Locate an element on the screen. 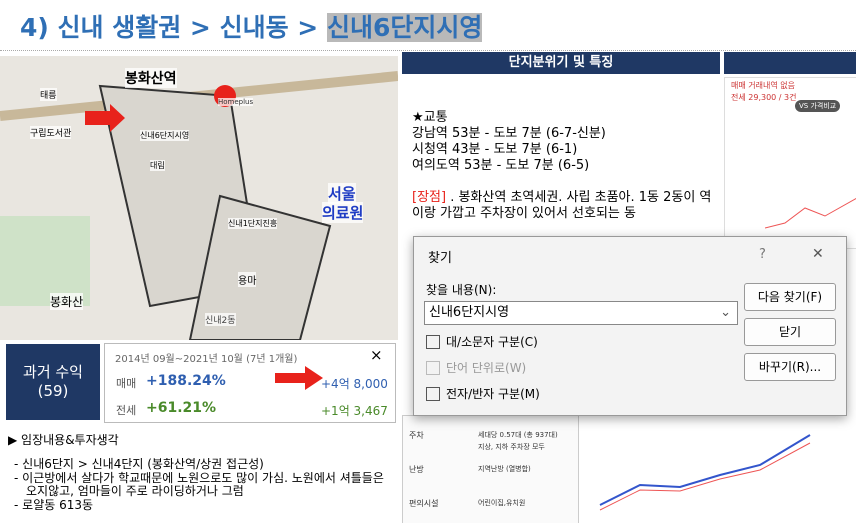 The width and height of the screenshot is (856, 523). map-label: 용마 is located at coordinates (247, 279).